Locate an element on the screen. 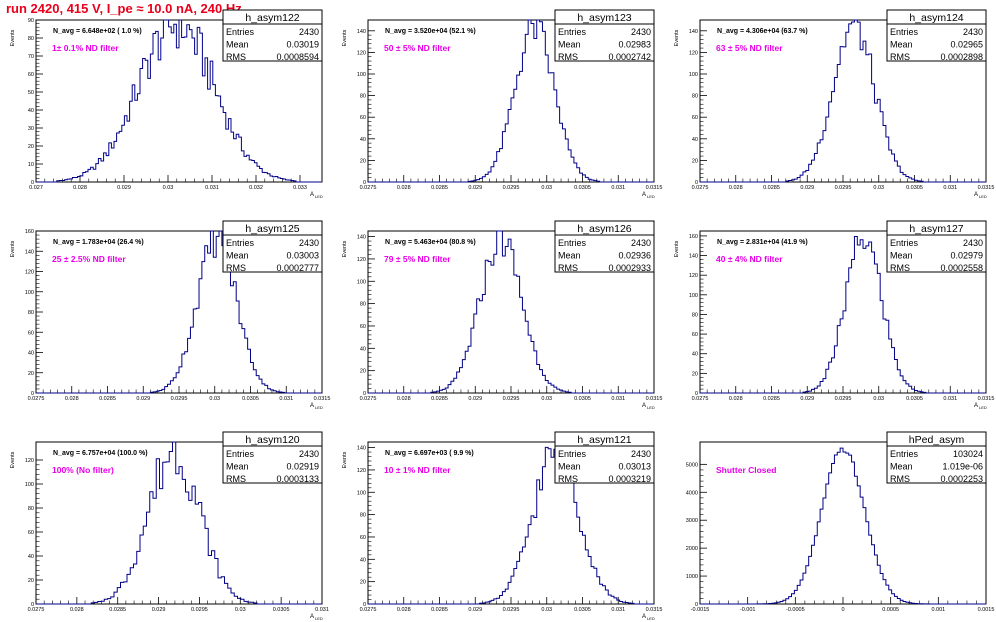 The width and height of the screenshot is (996, 622). stat-value: 0.0008594 is located at coordinates (297, 57).